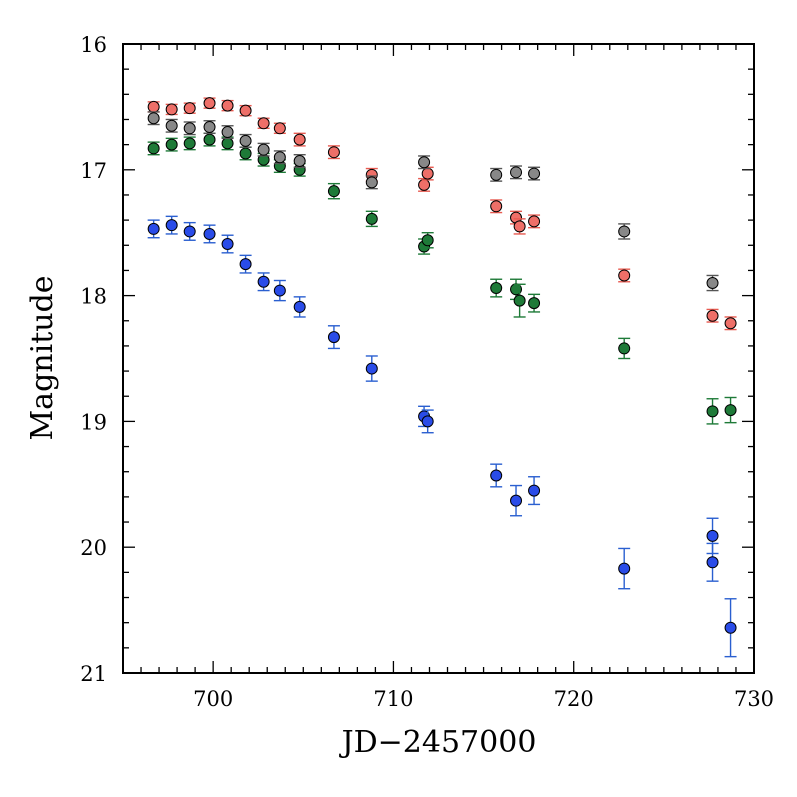  Describe the element at coordinates (93, 297) in the screenshot. I see `y-tick-label: 18` at that location.